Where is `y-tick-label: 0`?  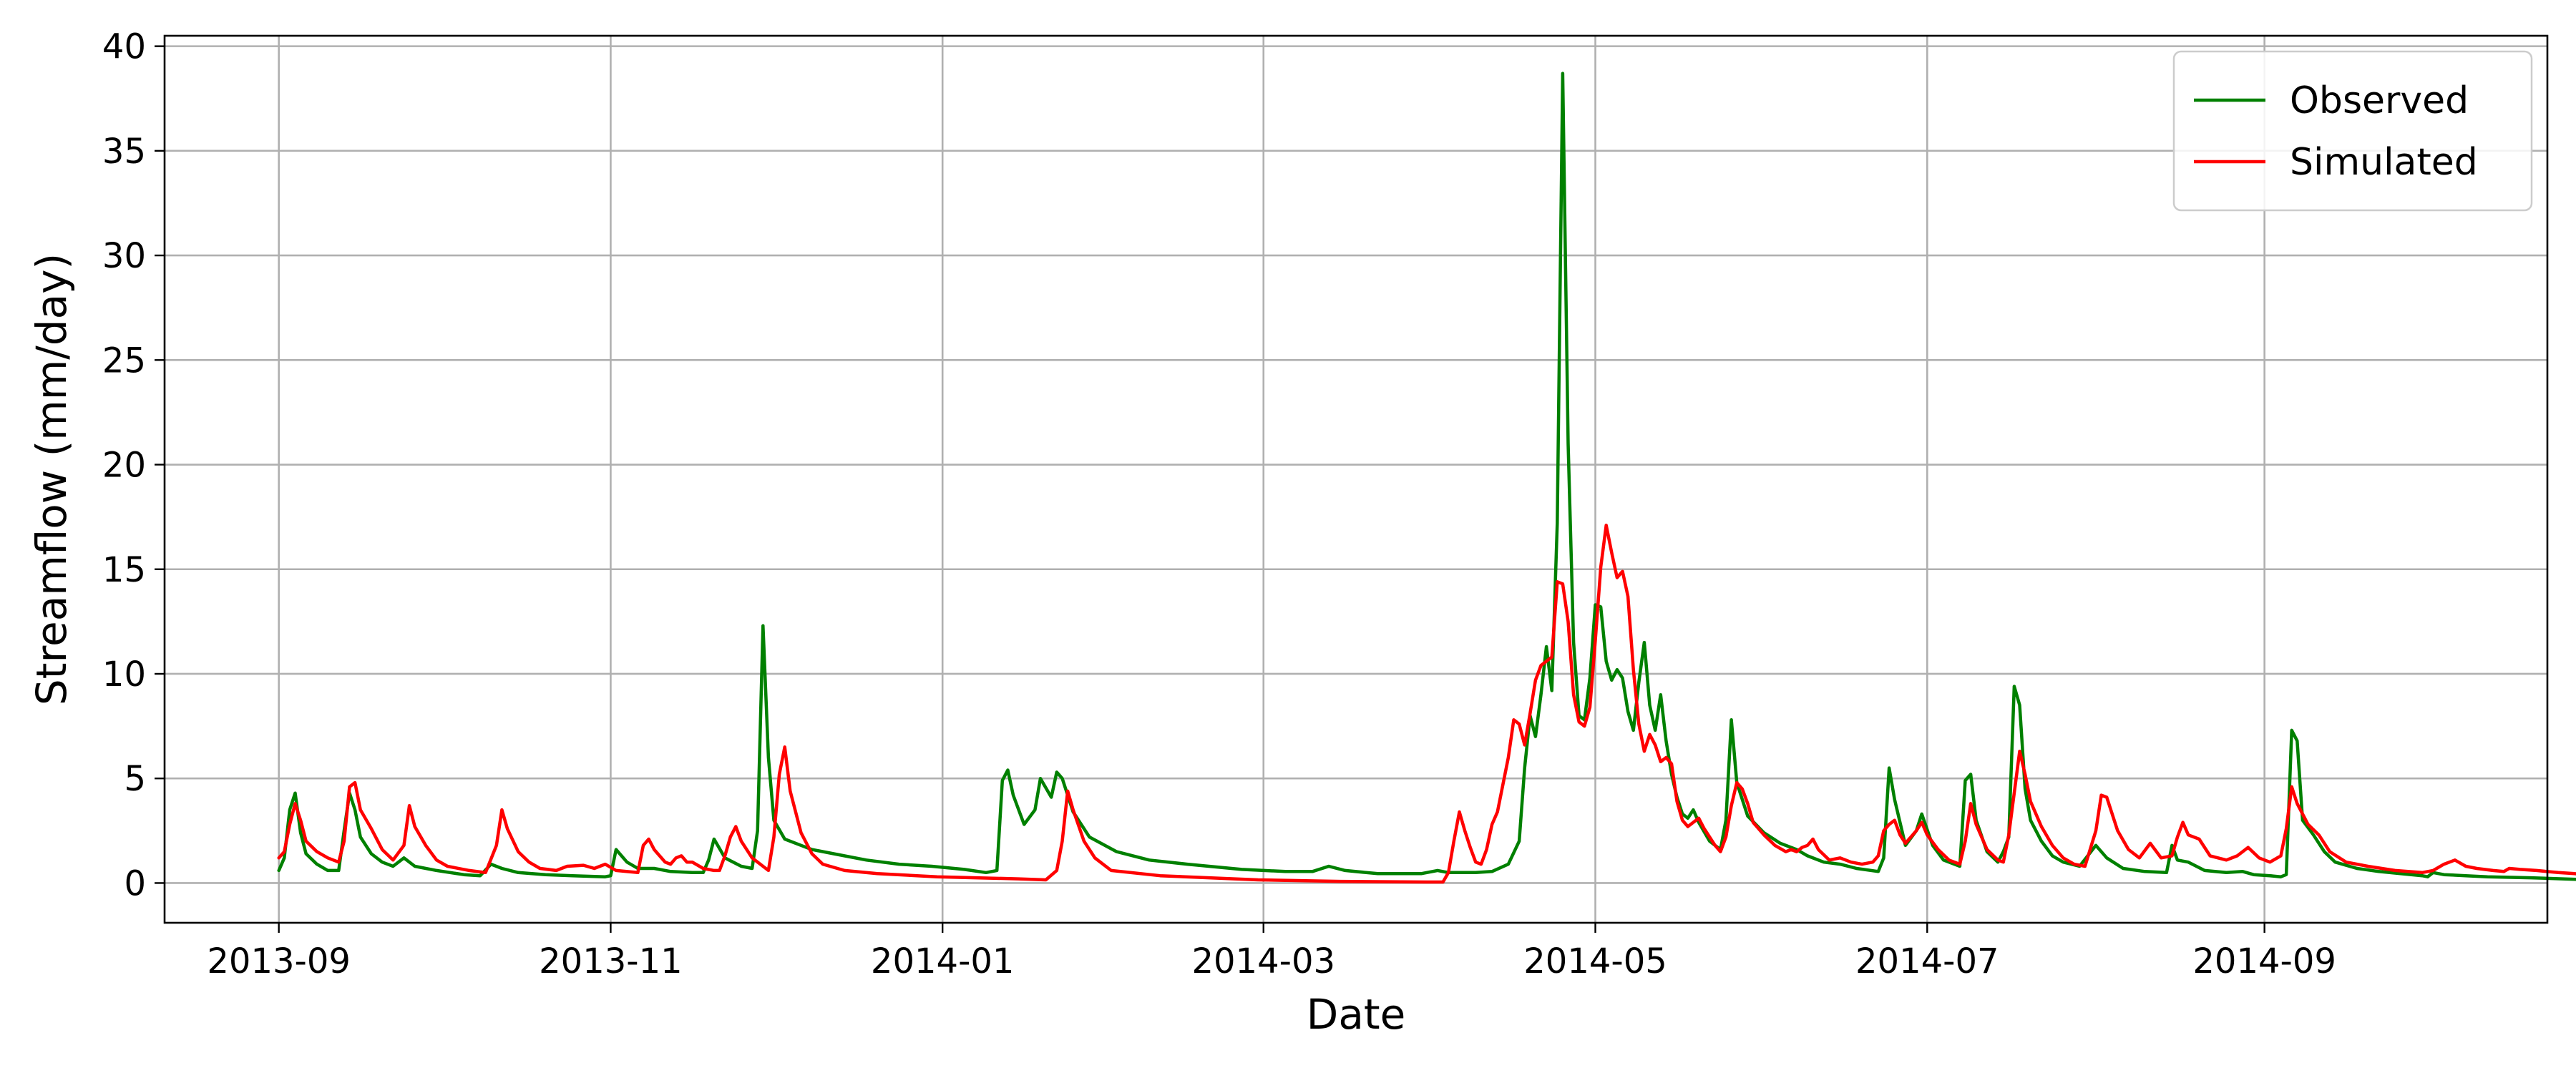 y-tick-label: 0 is located at coordinates (135, 883).